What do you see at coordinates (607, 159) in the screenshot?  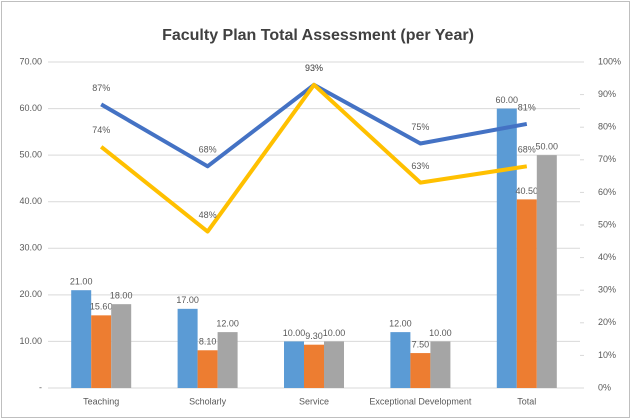 I see `y2-tick-label: 70%` at bounding box center [607, 159].